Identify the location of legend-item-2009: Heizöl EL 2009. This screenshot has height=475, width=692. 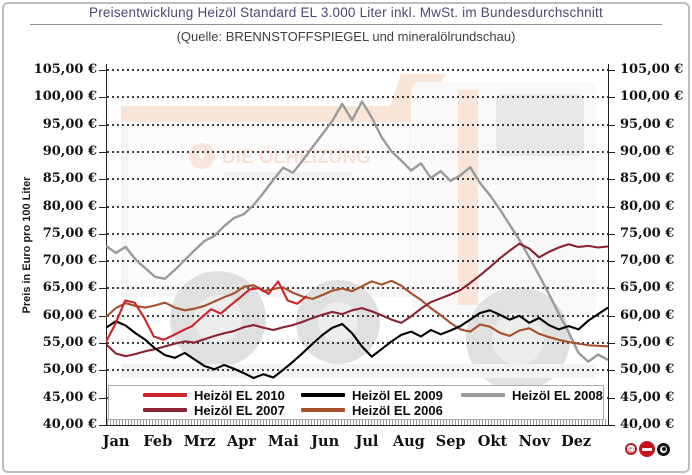
(355, 395).